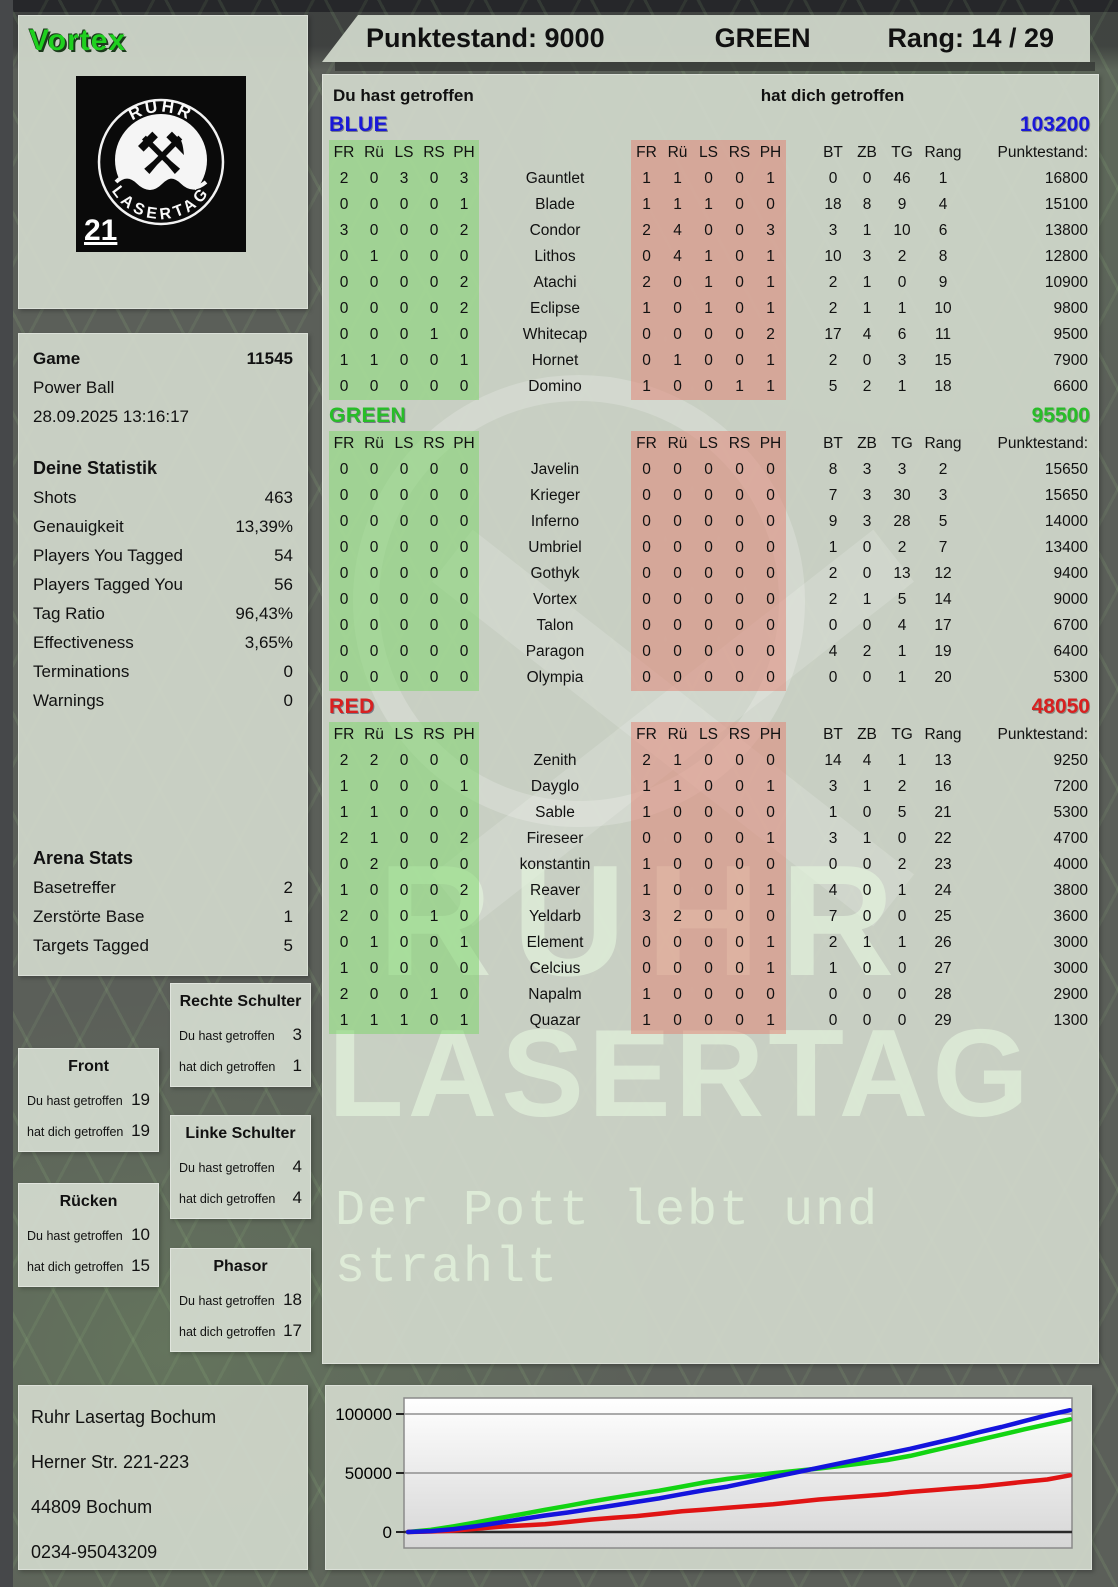 The width and height of the screenshot is (1118, 1587). Describe the element at coordinates (75, 1236) in the screenshot. I see `hitbox-you-label: Du hast getroffen` at that location.